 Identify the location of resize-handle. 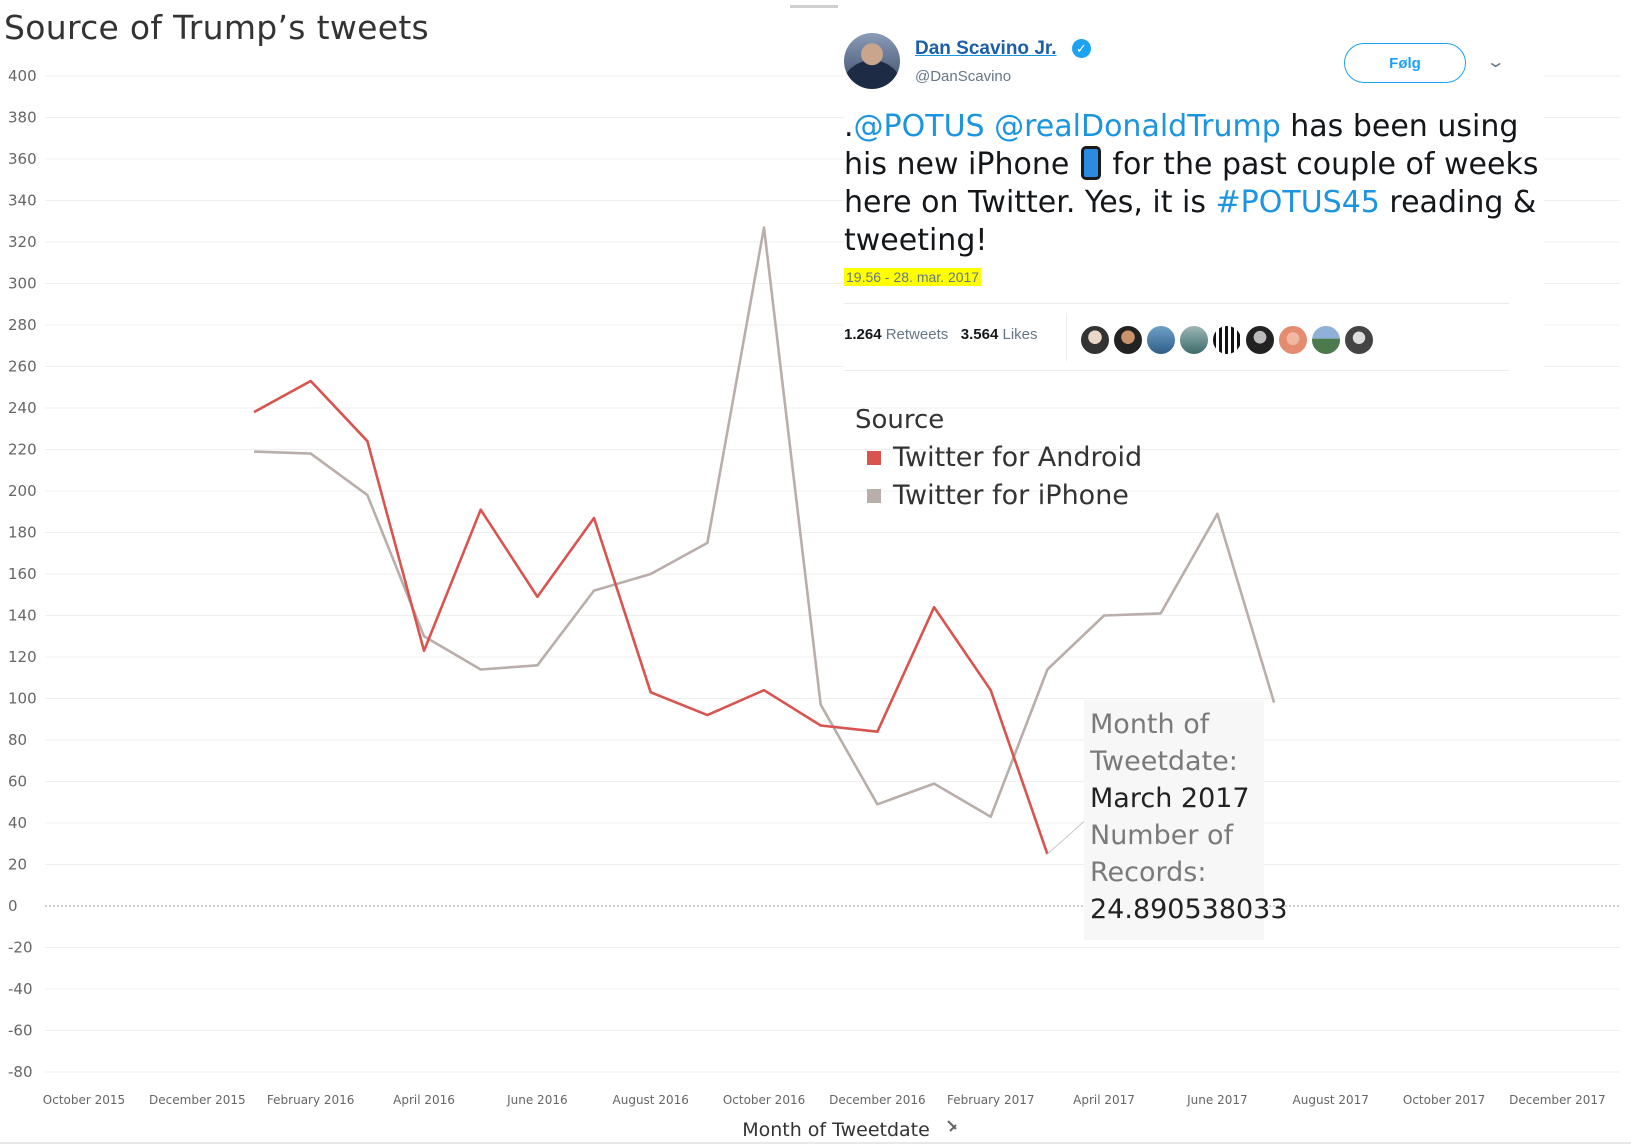
(814, 4).